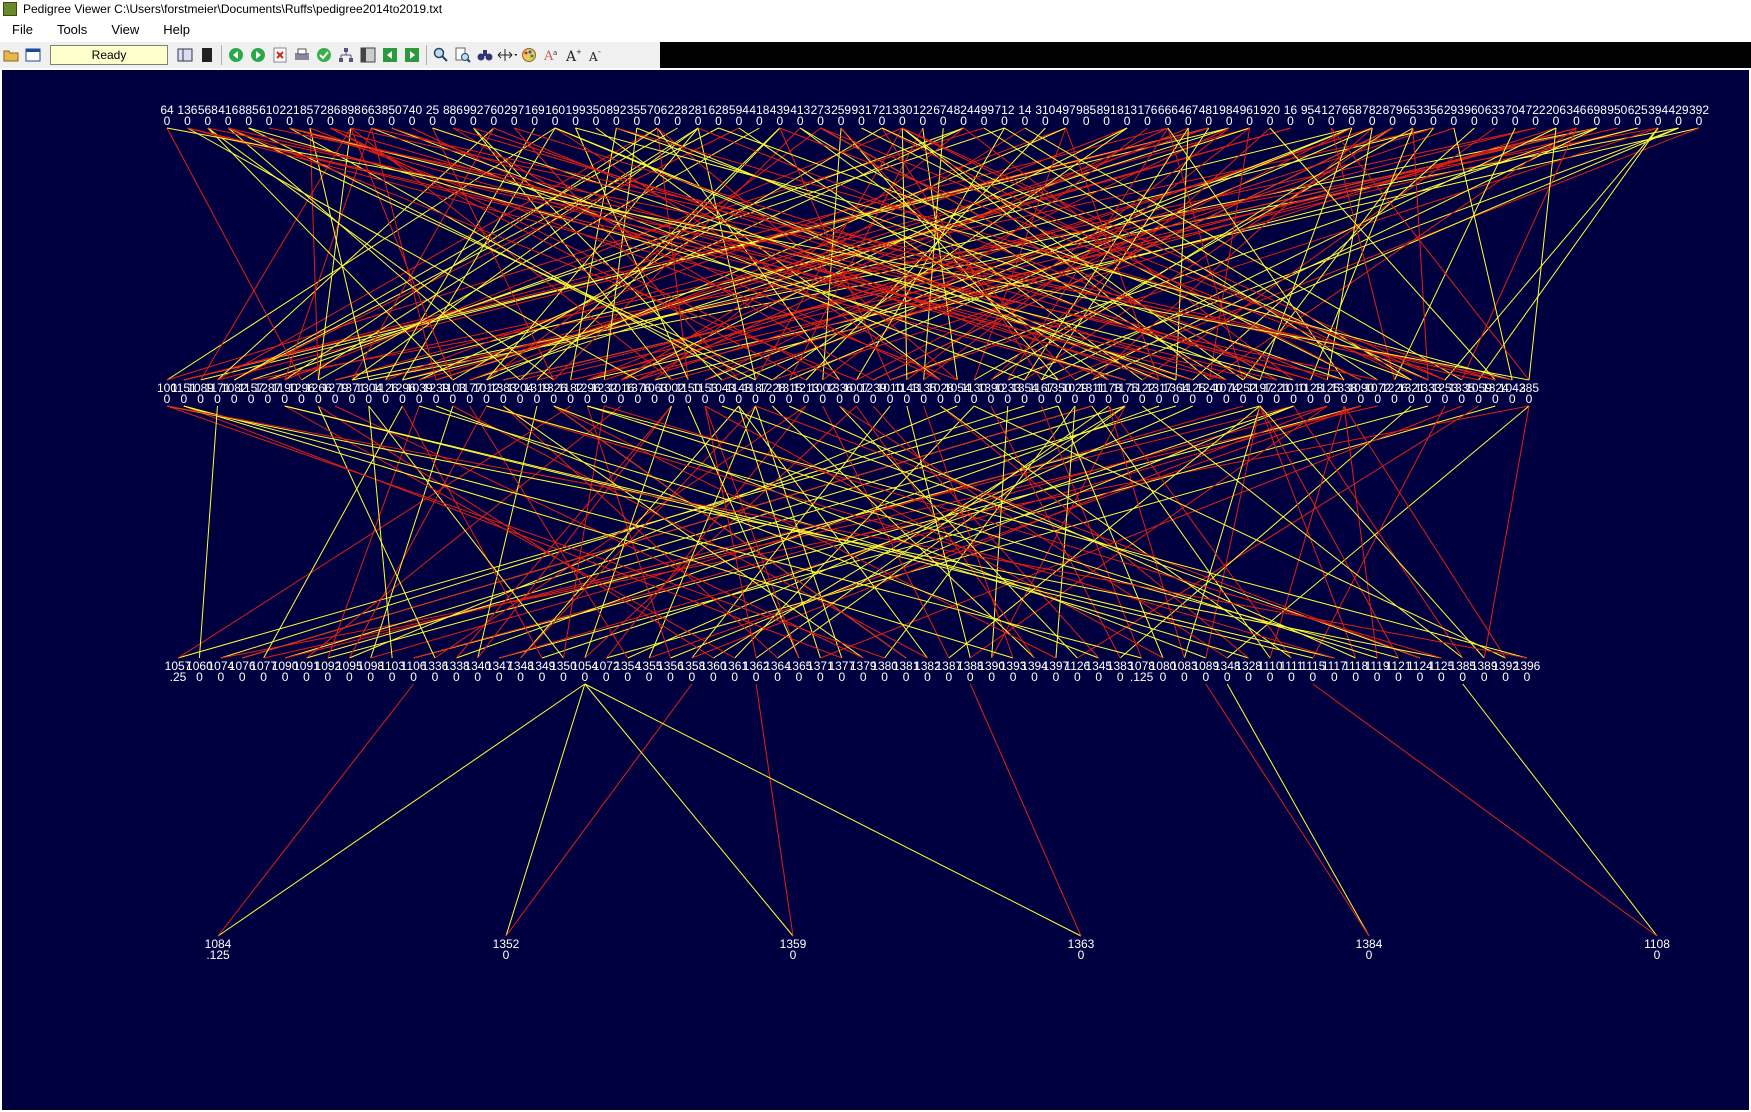 The image size is (1751, 1112). Describe the element at coordinates (991, 388) in the screenshot. I see `gen2-node-id: 1390` at that location.